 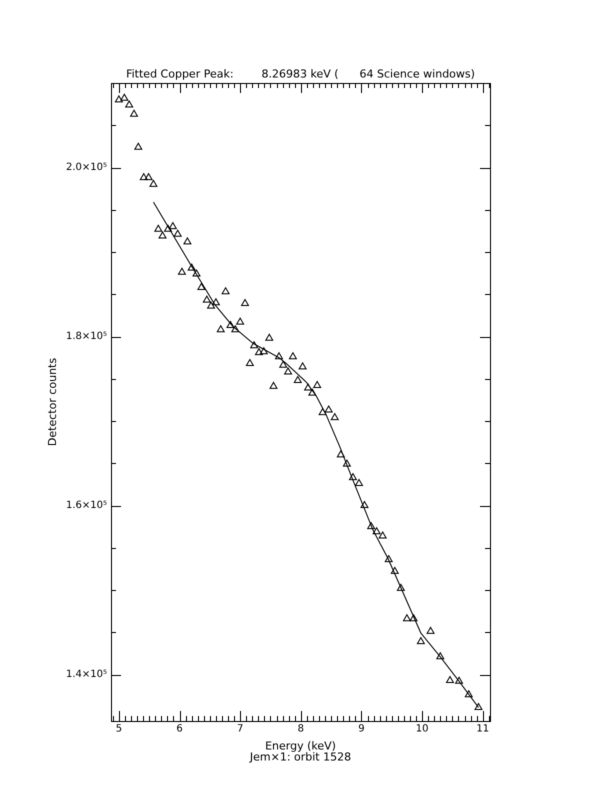 I want to click on y-tick-label: 1.4×10⁵, so click(x=86, y=674).